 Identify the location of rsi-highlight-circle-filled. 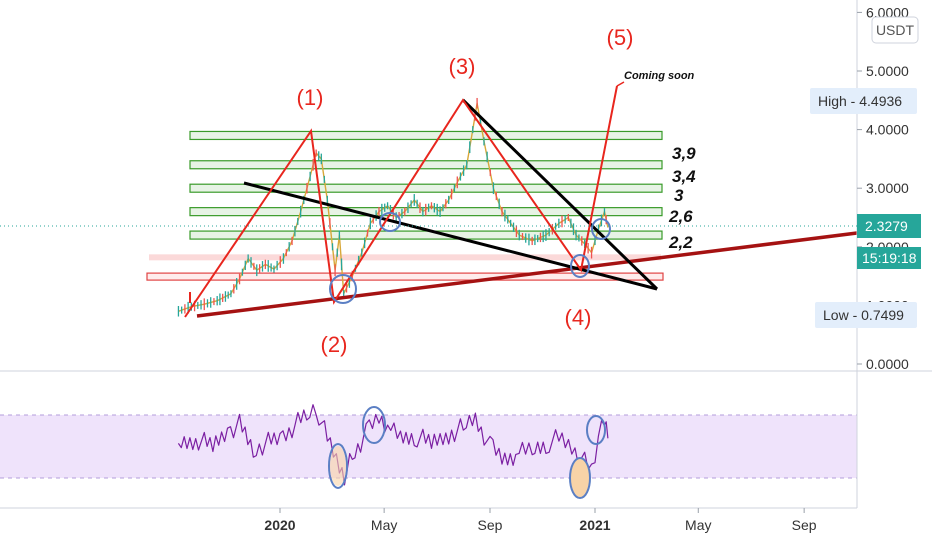
(580, 478).